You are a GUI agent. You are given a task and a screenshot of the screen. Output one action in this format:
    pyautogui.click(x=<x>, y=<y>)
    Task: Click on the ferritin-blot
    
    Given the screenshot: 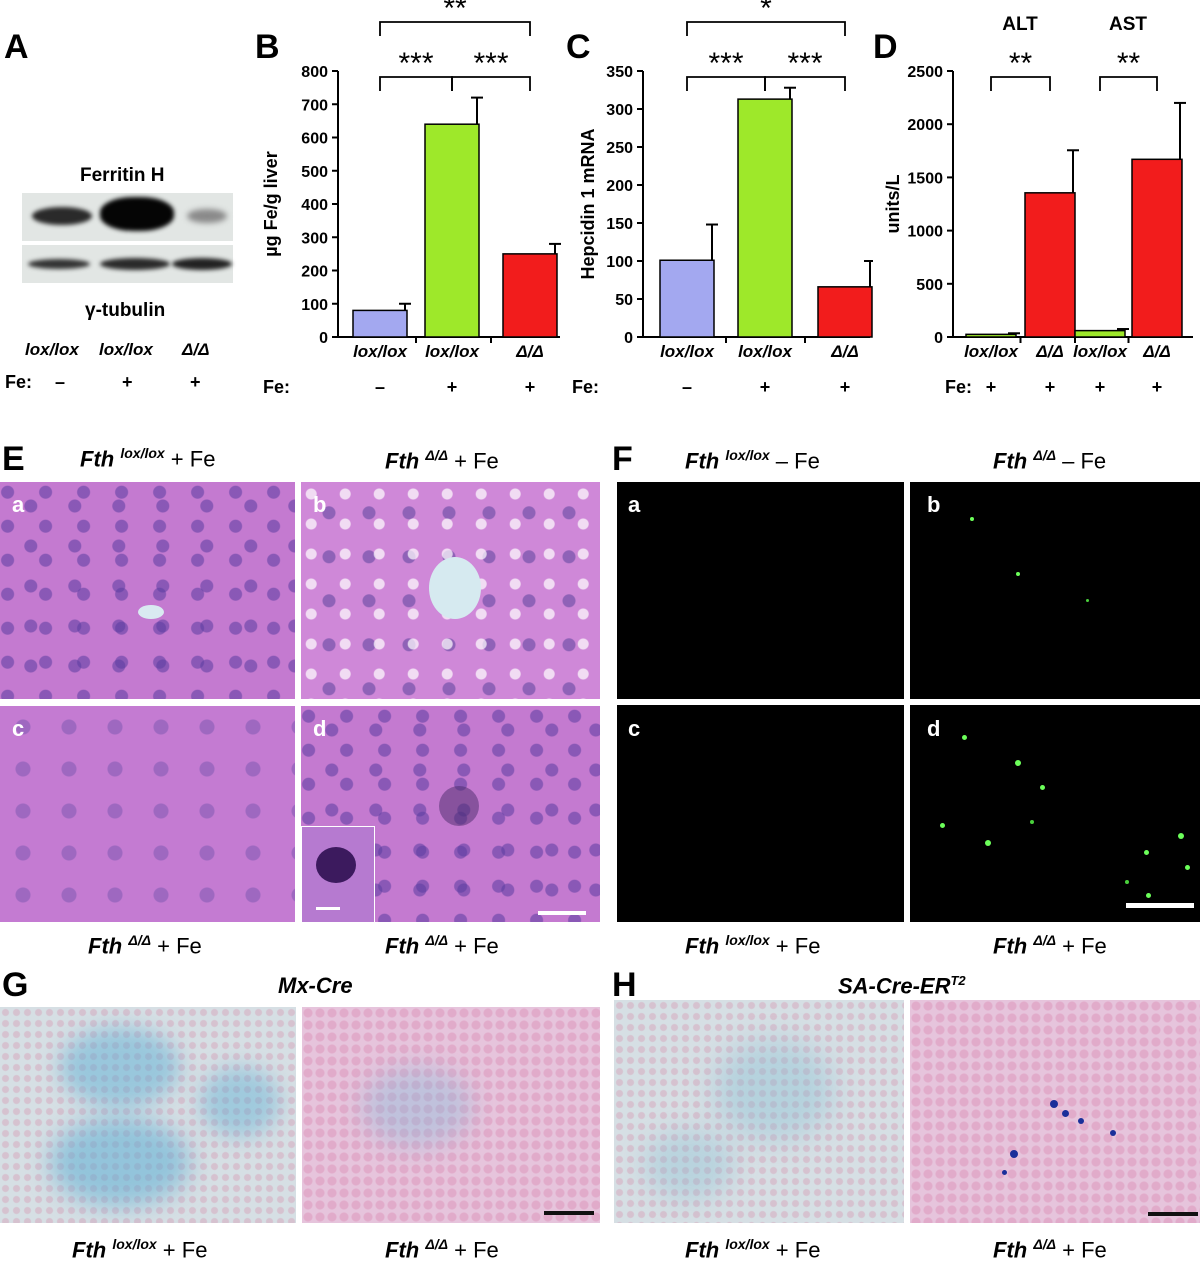 What is the action you would take?
    pyautogui.click(x=127, y=217)
    